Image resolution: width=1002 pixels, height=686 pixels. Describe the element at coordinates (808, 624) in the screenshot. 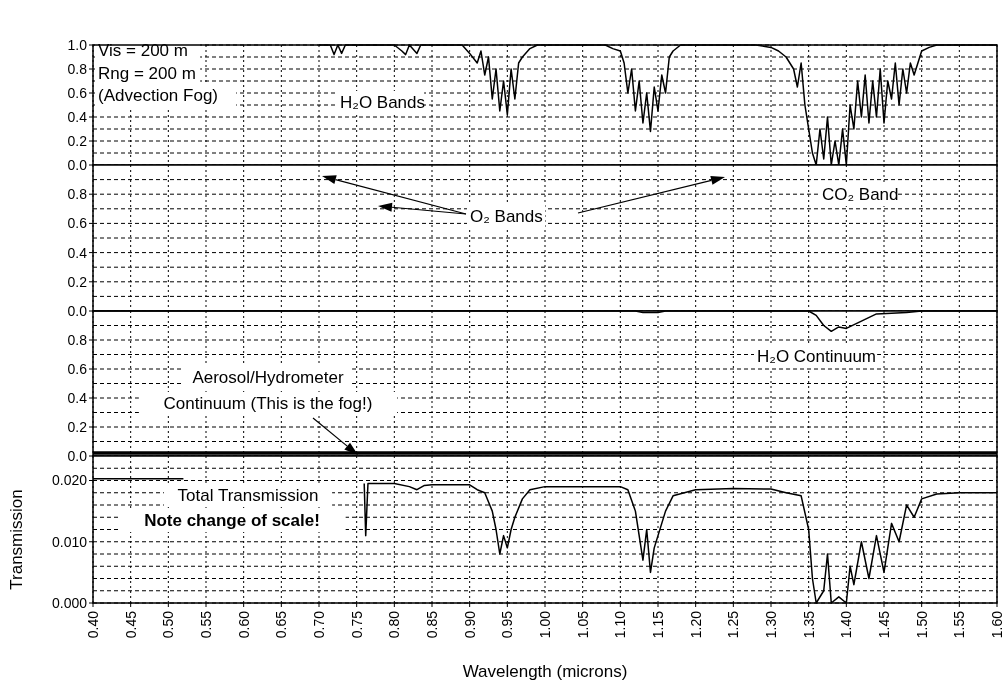

I see `x-tick-label: 1.35` at that location.